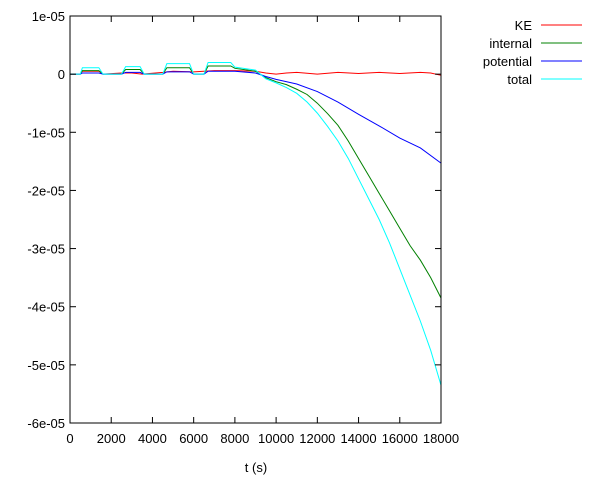 The width and height of the screenshot is (595, 485). I want to click on y-tick-label: -5e-05, so click(46, 365).